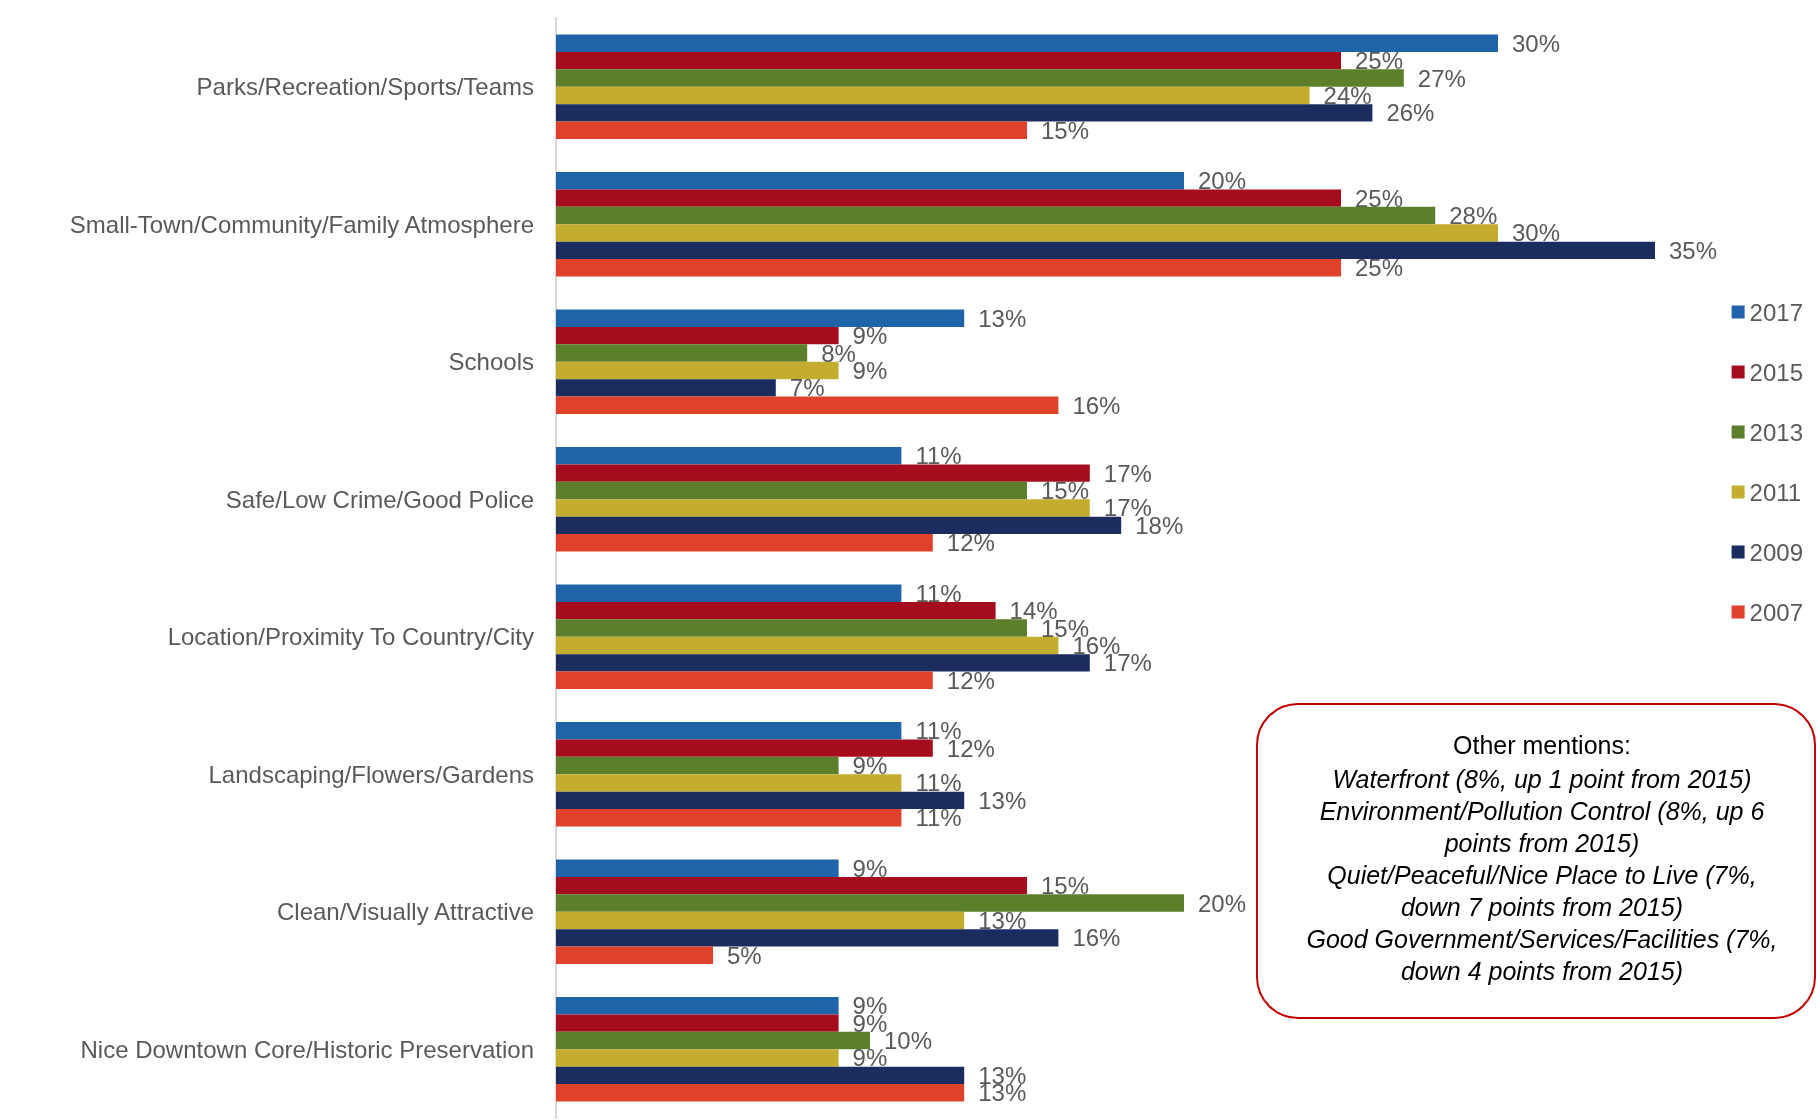  I want to click on data-label: 24%, so click(1347, 95).